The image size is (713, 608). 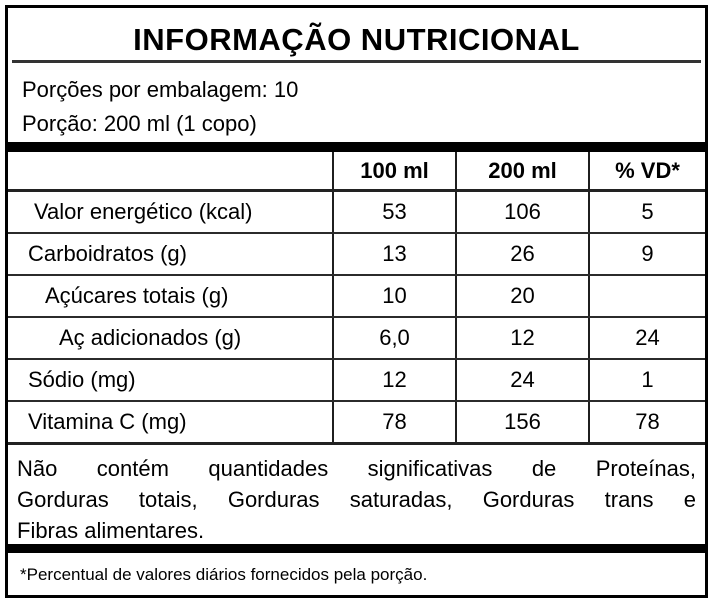 What do you see at coordinates (111, 530) in the screenshot?
I see `note-line: Fibras alimentares.` at bounding box center [111, 530].